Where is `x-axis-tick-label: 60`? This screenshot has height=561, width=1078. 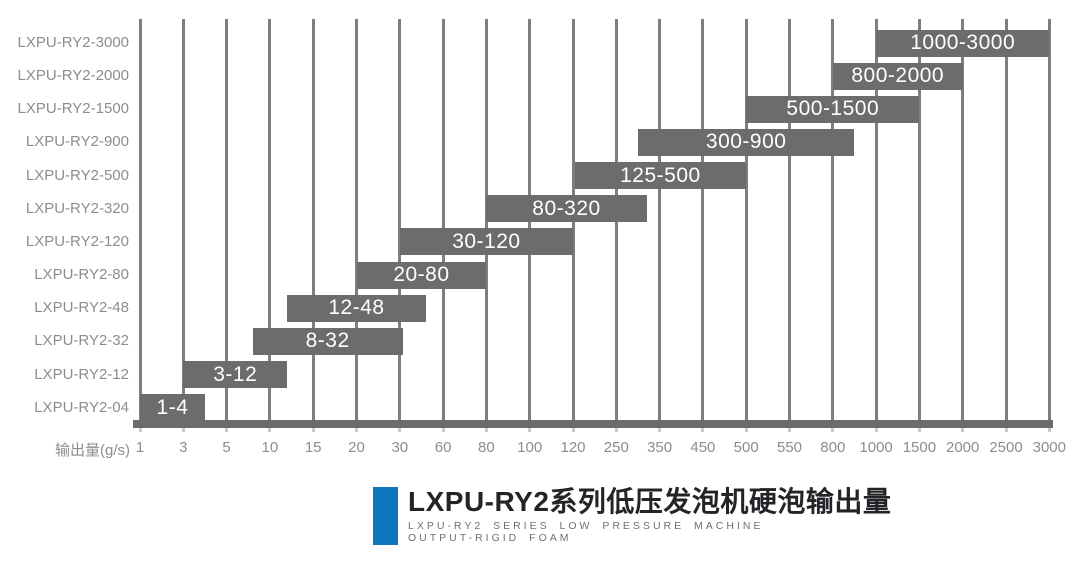
x-axis-tick-label: 60 is located at coordinates (443, 447).